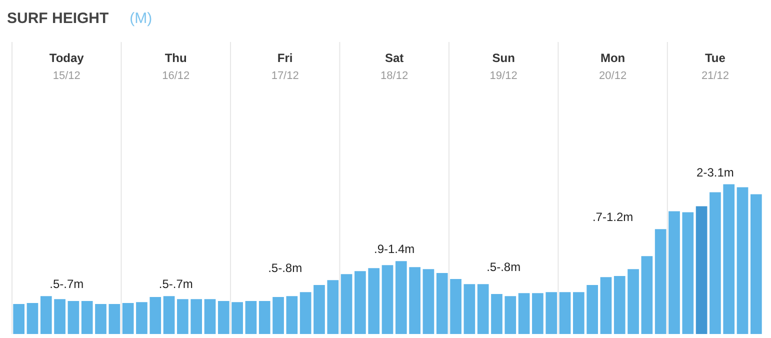 This screenshot has height=338, width=771. I want to click on text: Sun, so click(503, 58).